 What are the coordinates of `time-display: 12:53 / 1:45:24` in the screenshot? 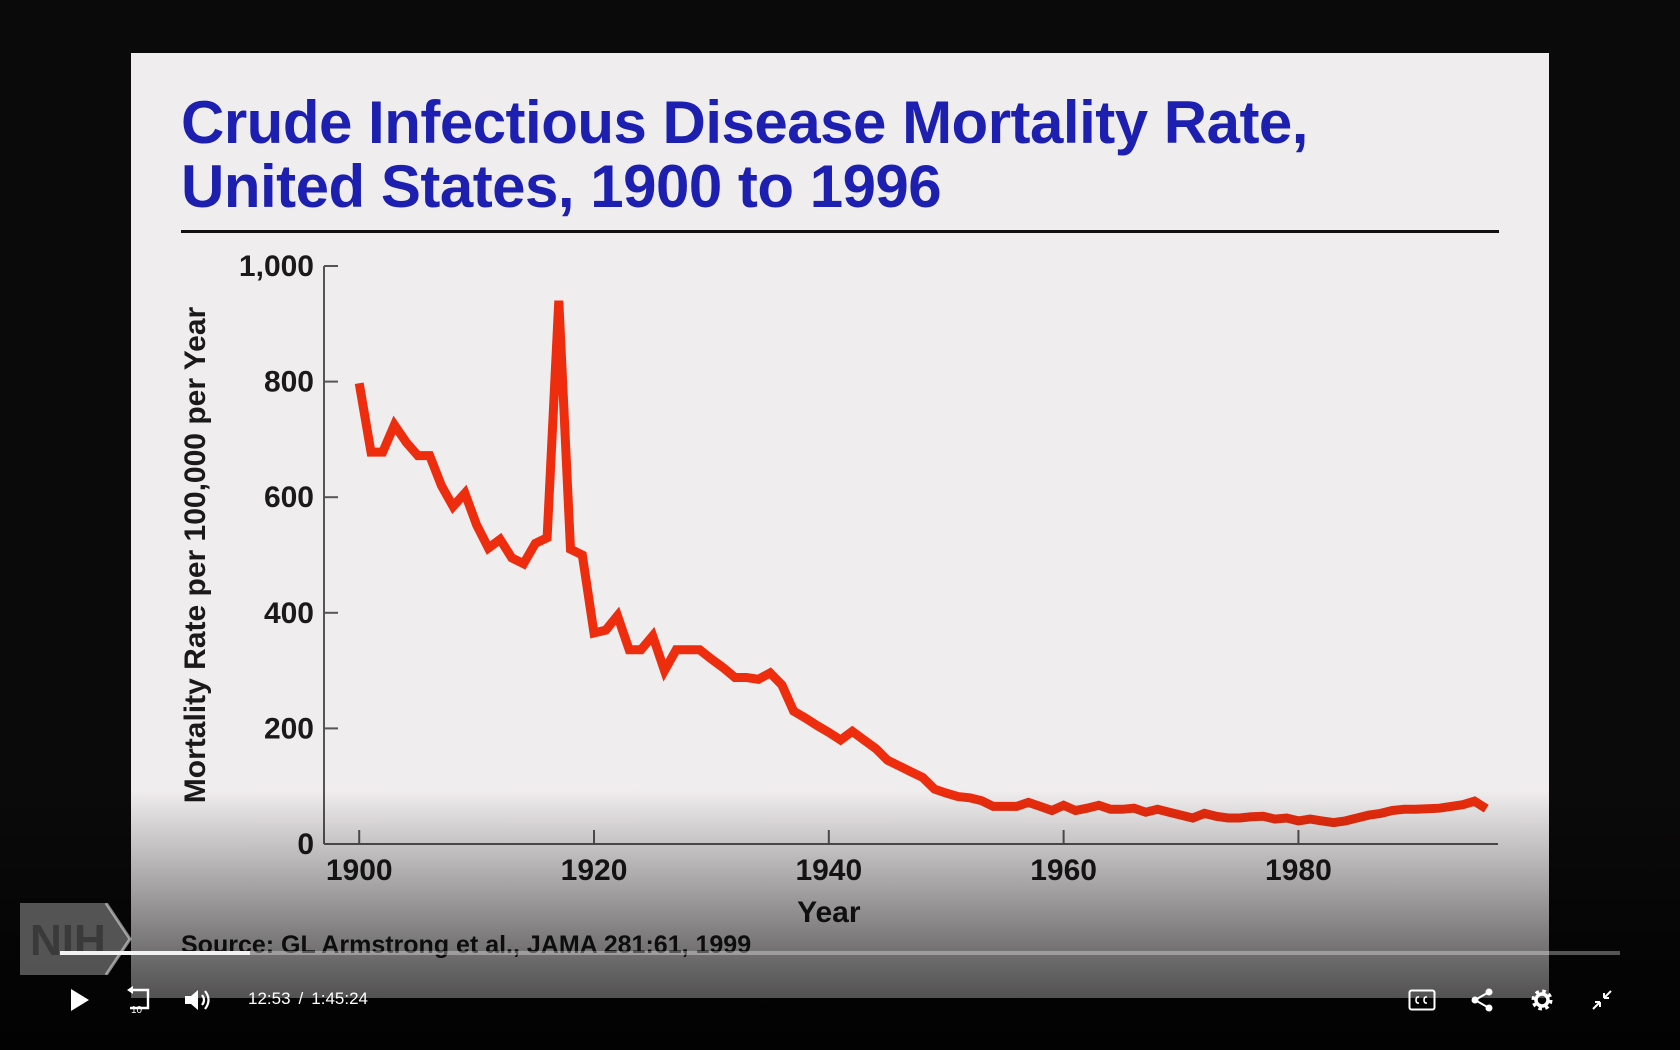 It's located at (308, 999).